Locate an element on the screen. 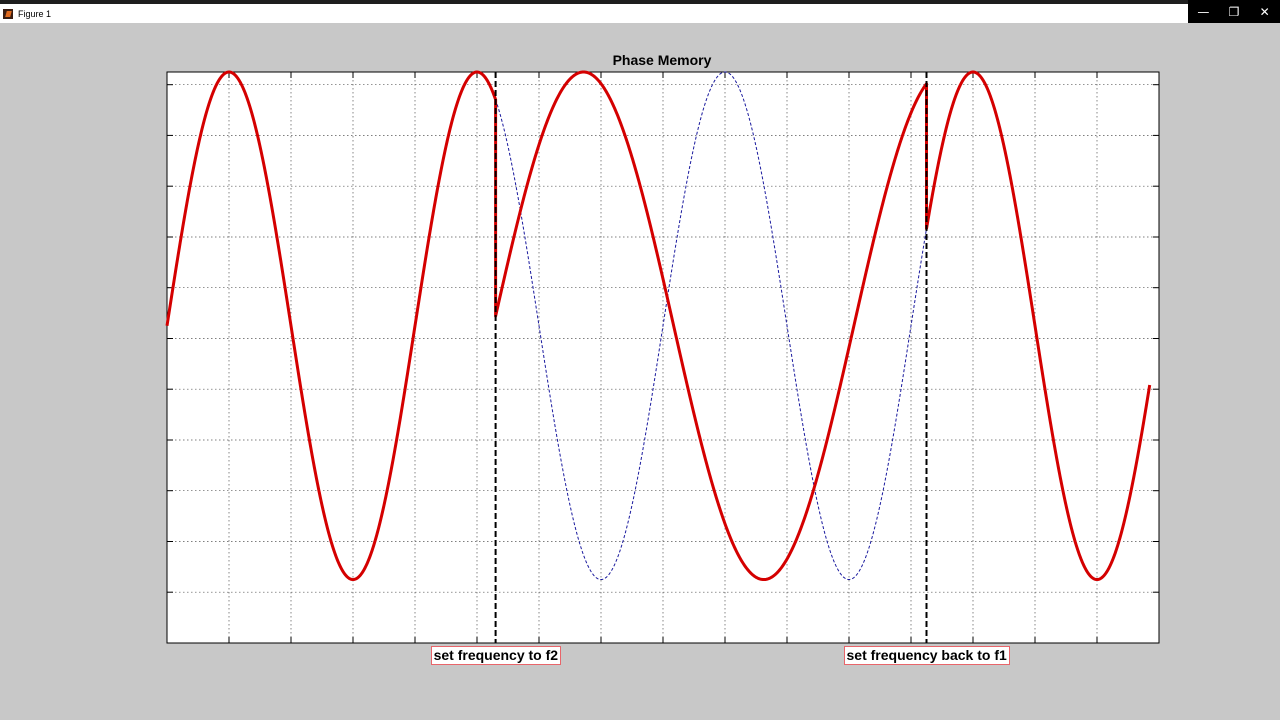 This screenshot has height=720, width=1280. chart-title: Phase Memory is located at coordinates (662, 60).